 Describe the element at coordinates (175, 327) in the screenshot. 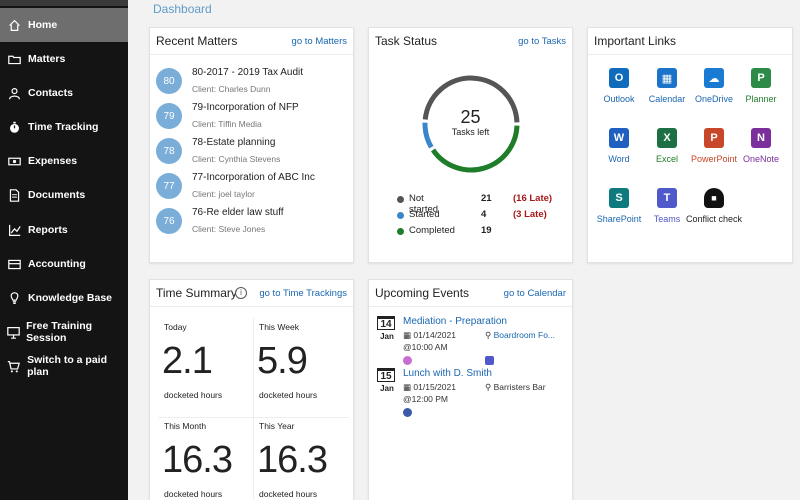

I see `time-period-label: Today` at that location.